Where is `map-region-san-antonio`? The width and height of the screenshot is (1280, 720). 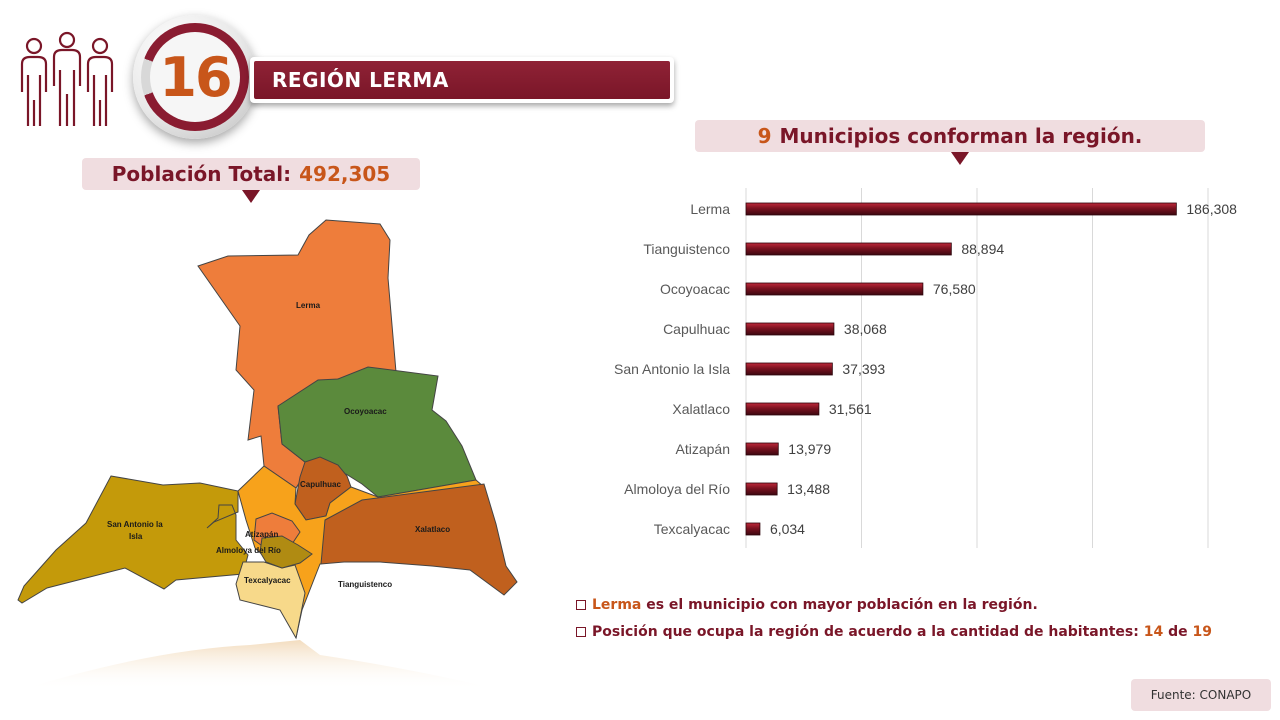 map-region-san-antonio is located at coordinates (133, 539).